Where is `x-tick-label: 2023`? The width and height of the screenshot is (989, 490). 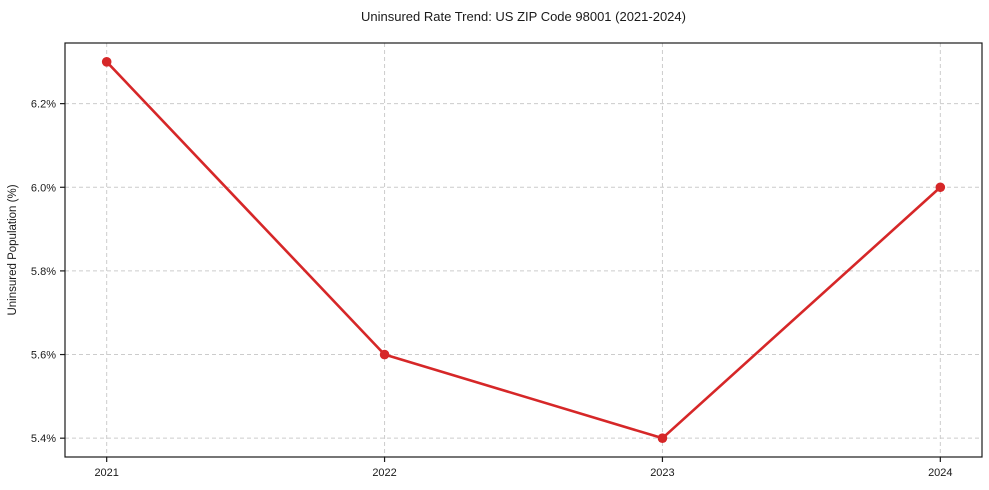
x-tick-label: 2023 is located at coordinates (662, 473).